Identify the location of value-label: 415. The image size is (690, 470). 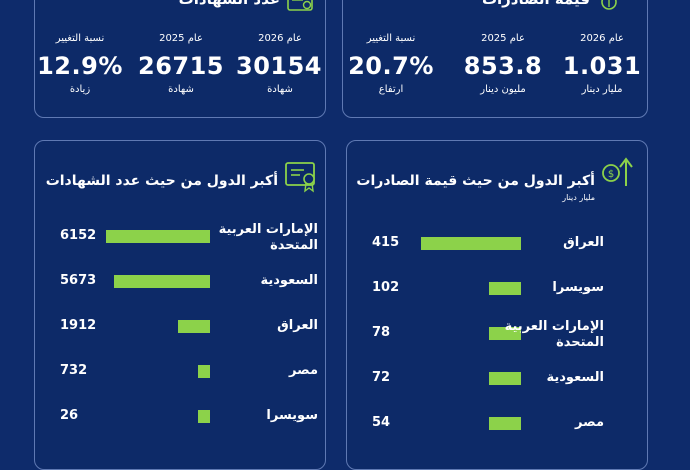
(386, 242).